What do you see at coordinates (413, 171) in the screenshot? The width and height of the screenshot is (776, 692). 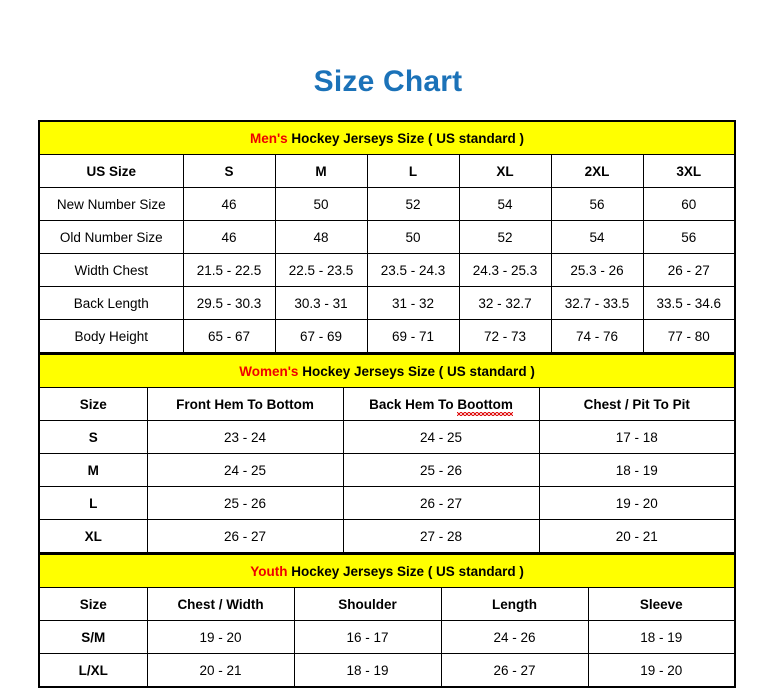 I see `mens-col-header: L` at bounding box center [413, 171].